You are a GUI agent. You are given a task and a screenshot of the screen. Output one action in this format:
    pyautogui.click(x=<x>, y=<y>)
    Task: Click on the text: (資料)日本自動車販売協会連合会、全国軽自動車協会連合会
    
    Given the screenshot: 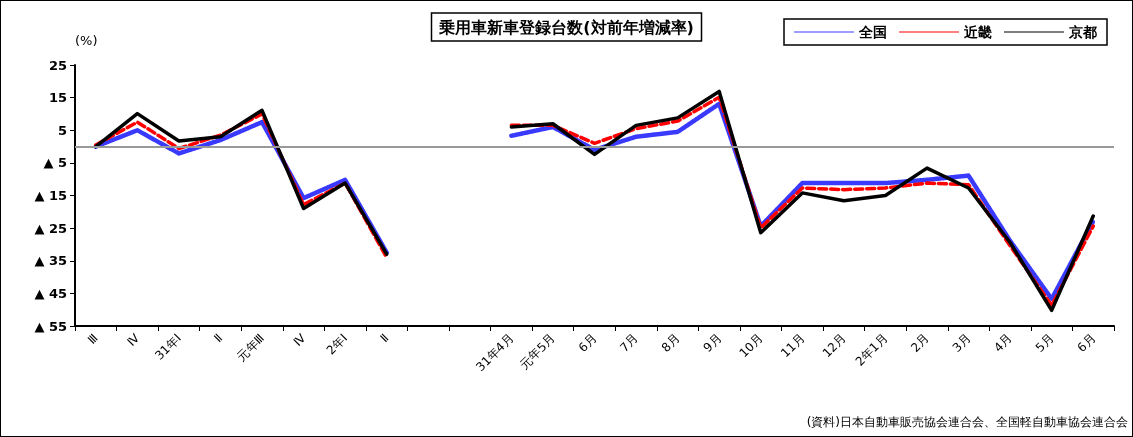 What is the action you would take?
    pyautogui.click(x=967, y=422)
    